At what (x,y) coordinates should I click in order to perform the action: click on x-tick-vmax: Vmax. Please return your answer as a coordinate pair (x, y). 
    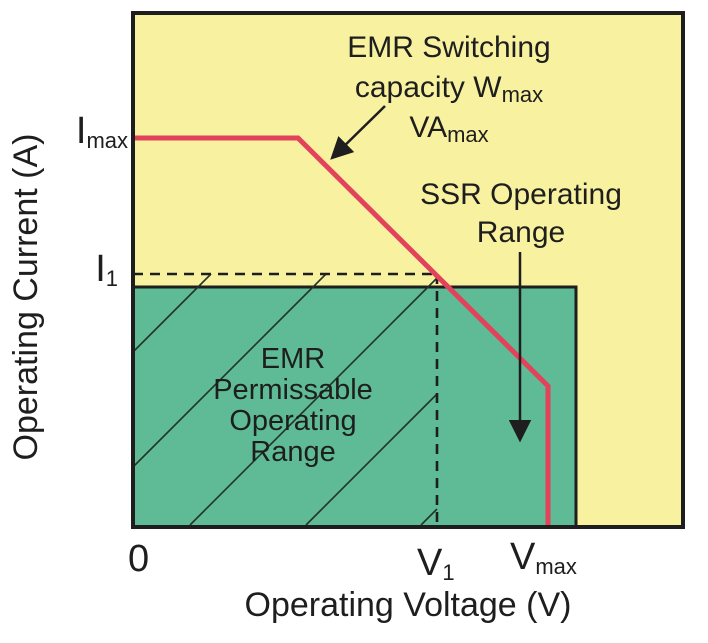
    Looking at the image, I should click on (543, 557).